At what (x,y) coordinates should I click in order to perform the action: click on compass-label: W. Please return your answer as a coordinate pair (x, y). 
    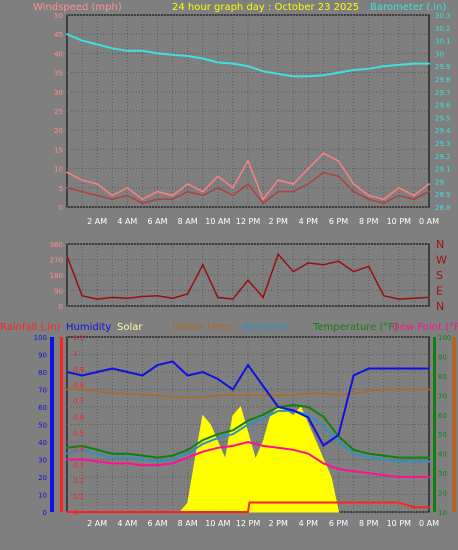
    Looking at the image, I should click on (441, 260).